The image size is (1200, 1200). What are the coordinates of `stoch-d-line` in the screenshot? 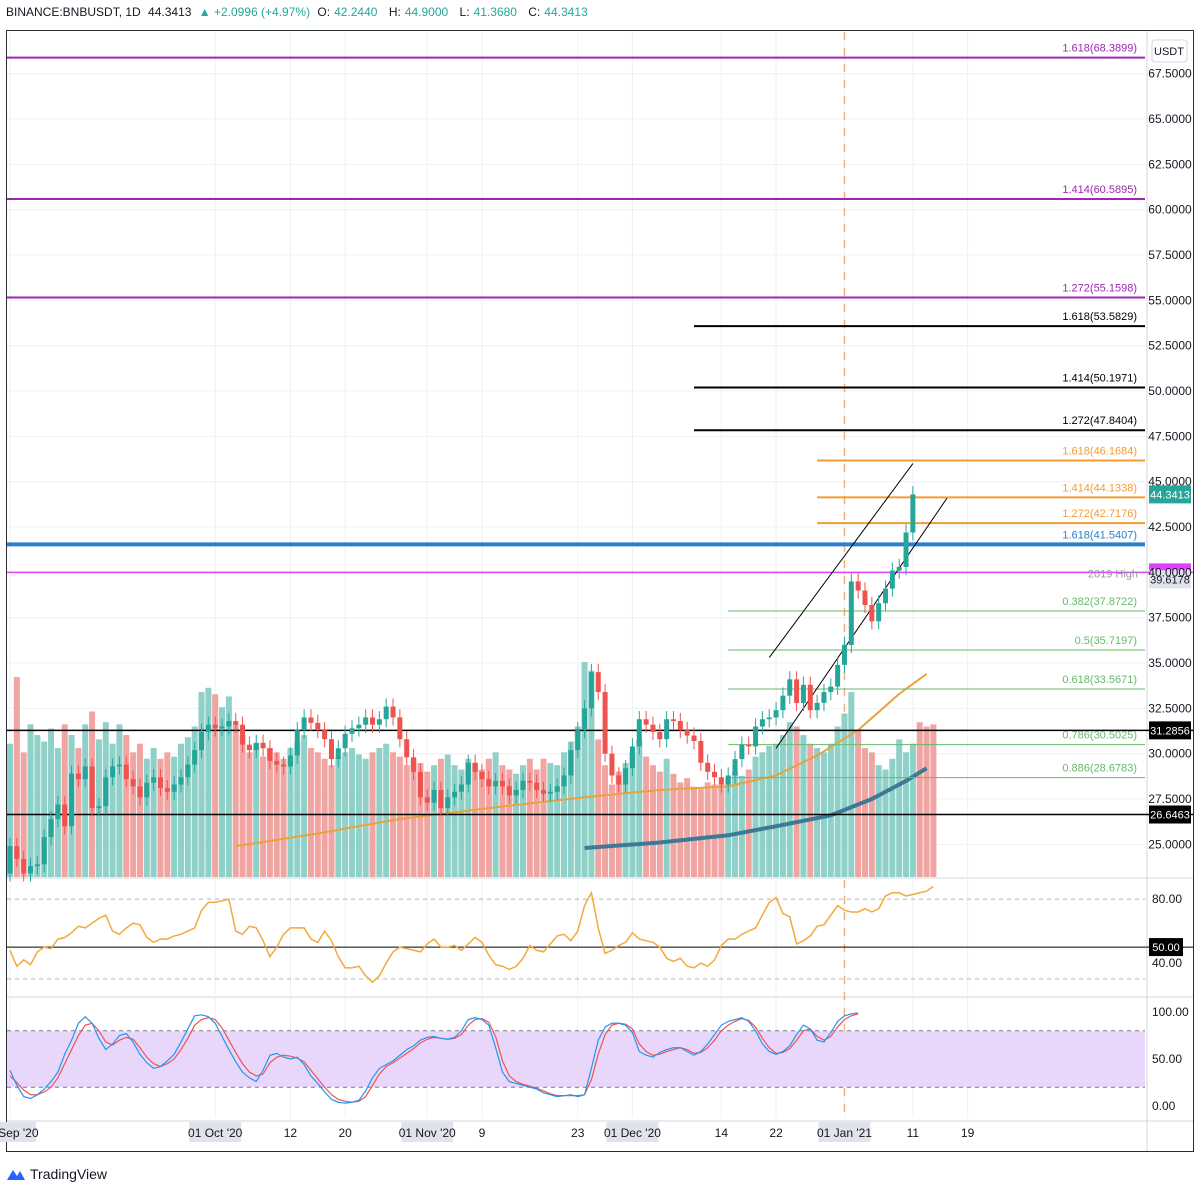 It's located at (434, 1058).